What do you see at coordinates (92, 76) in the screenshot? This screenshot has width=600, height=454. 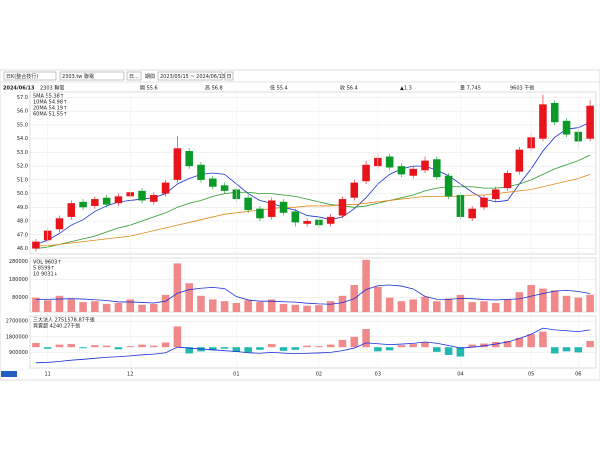 I see `symbol-input` at bounding box center [92, 76].